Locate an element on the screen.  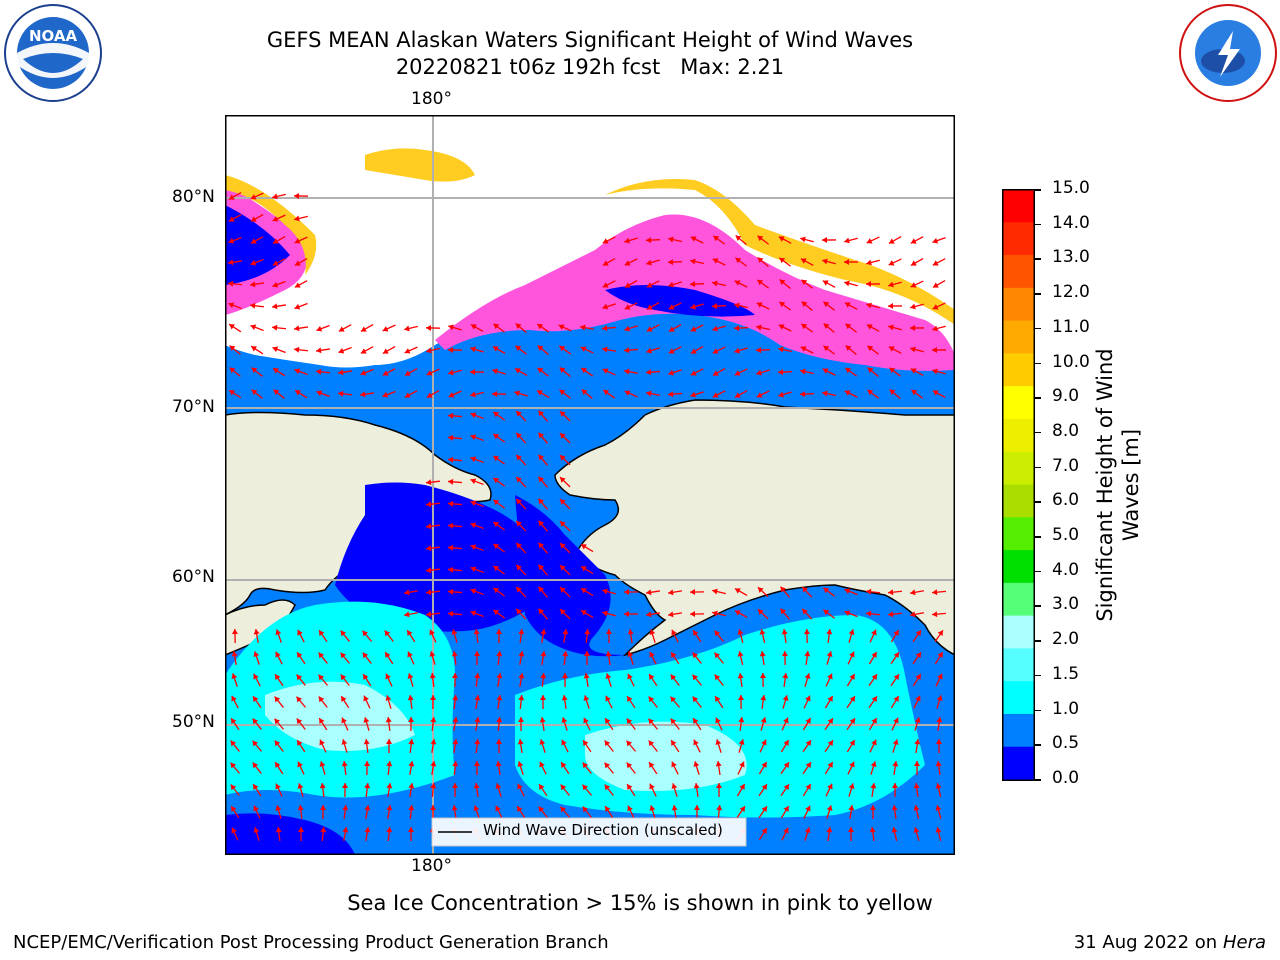
lat-label-60: 60°N is located at coordinates (193, 577).